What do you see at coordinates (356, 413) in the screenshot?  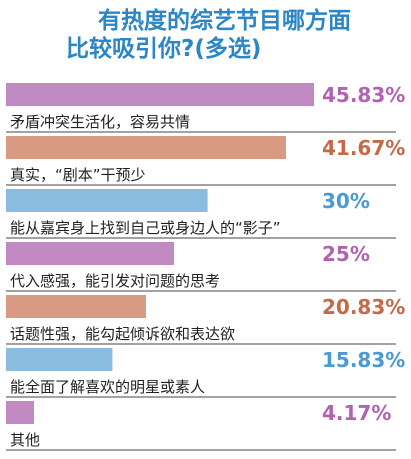 I see `value-label-6: 4.17%` at bounding box center [356, 413].